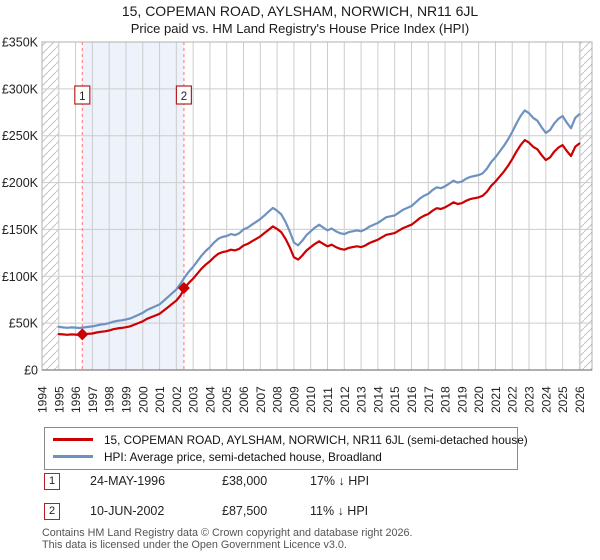 The width and height of the screenshot is (600, 560). I want to click on x-tick-label: 1997, so click(93, 399).